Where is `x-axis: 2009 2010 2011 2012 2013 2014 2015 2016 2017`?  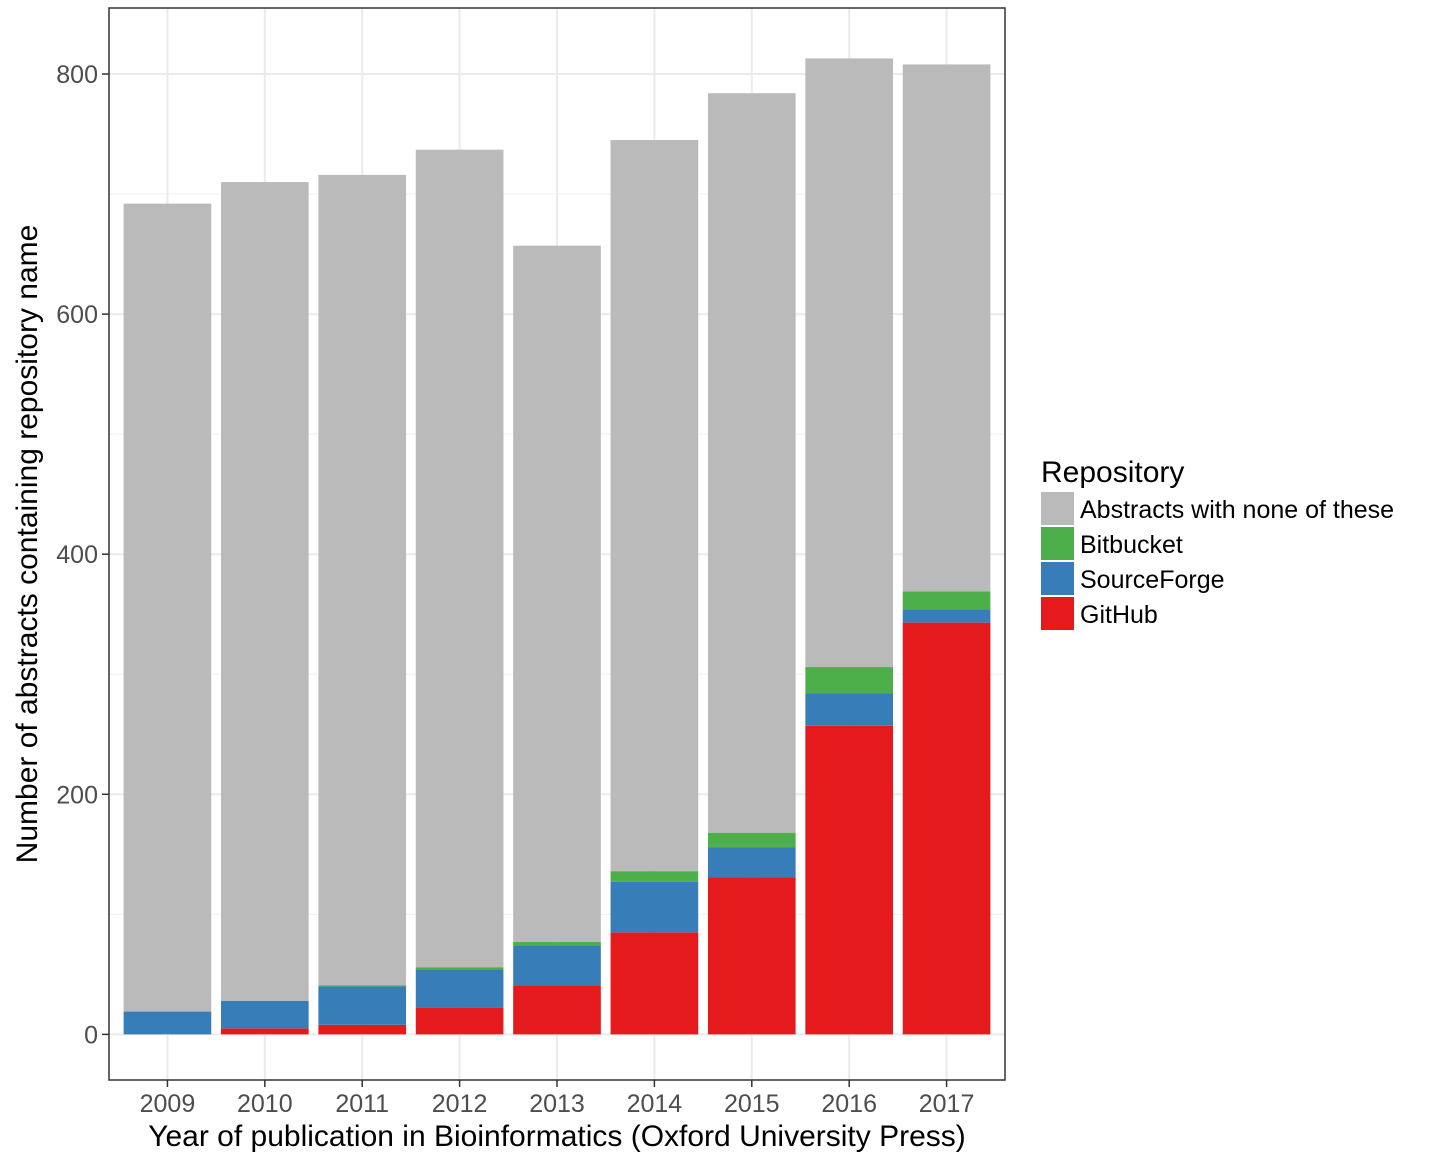
x-axis: 2009 2010 2011 2012 2013 2014 2015 2016 2017 is located at coordinates (557, 1099).